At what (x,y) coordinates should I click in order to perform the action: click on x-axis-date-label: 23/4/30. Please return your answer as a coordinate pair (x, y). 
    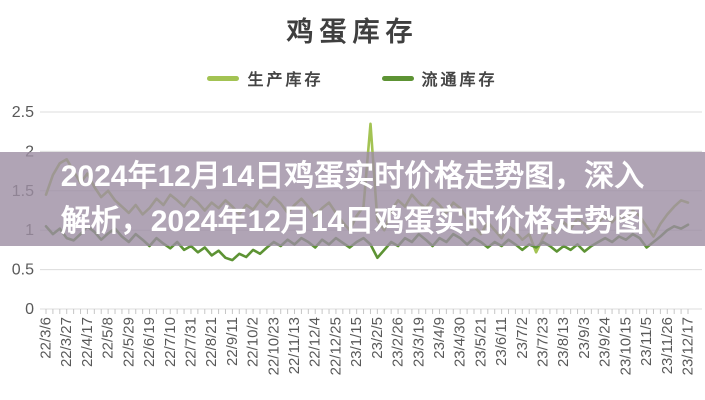
    Looking at the image, I should click on (460, 342).